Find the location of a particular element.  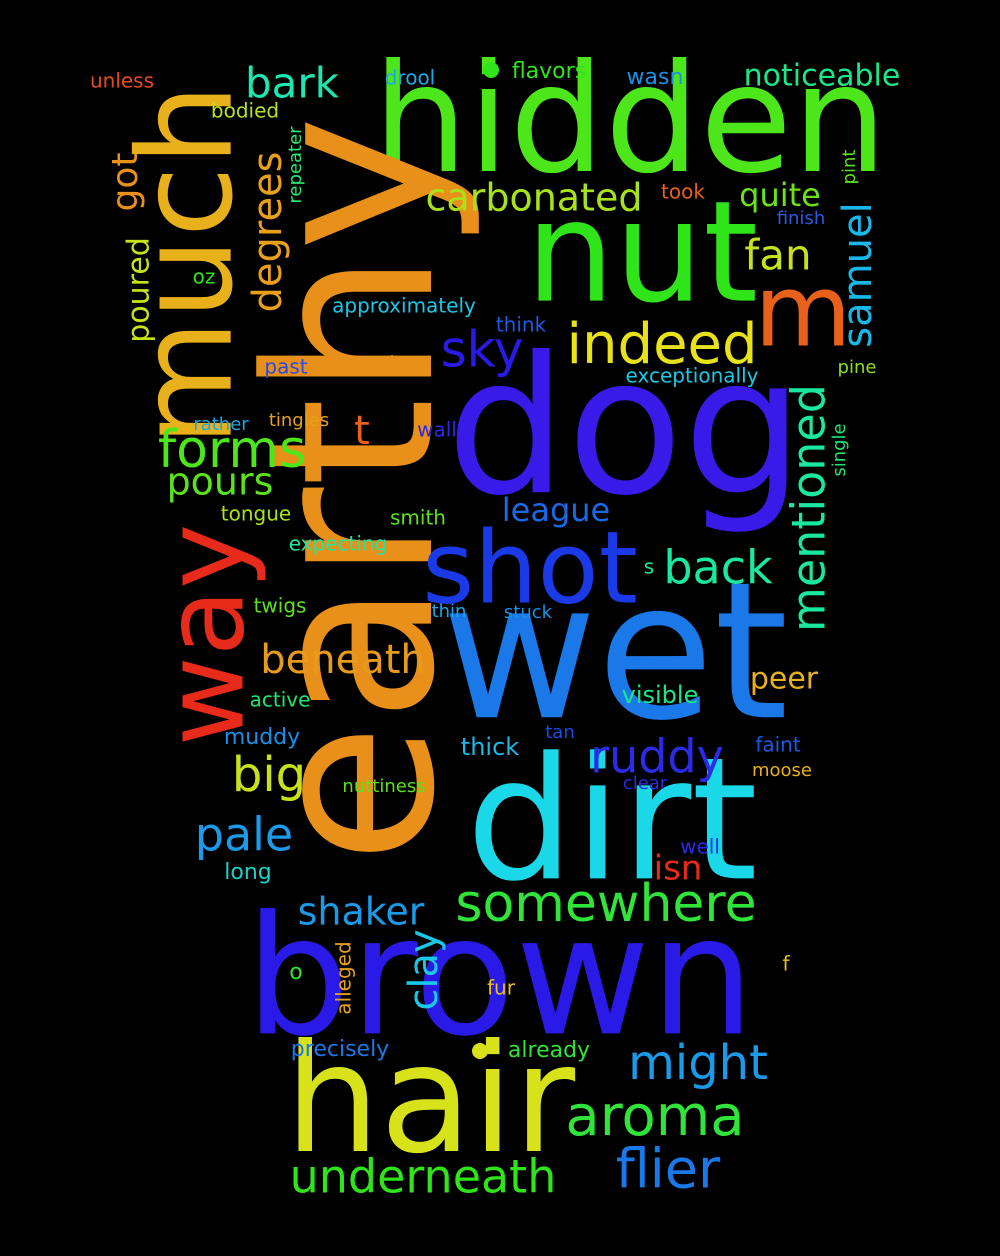

word-bark: bark is located at coordinates (292, 83).